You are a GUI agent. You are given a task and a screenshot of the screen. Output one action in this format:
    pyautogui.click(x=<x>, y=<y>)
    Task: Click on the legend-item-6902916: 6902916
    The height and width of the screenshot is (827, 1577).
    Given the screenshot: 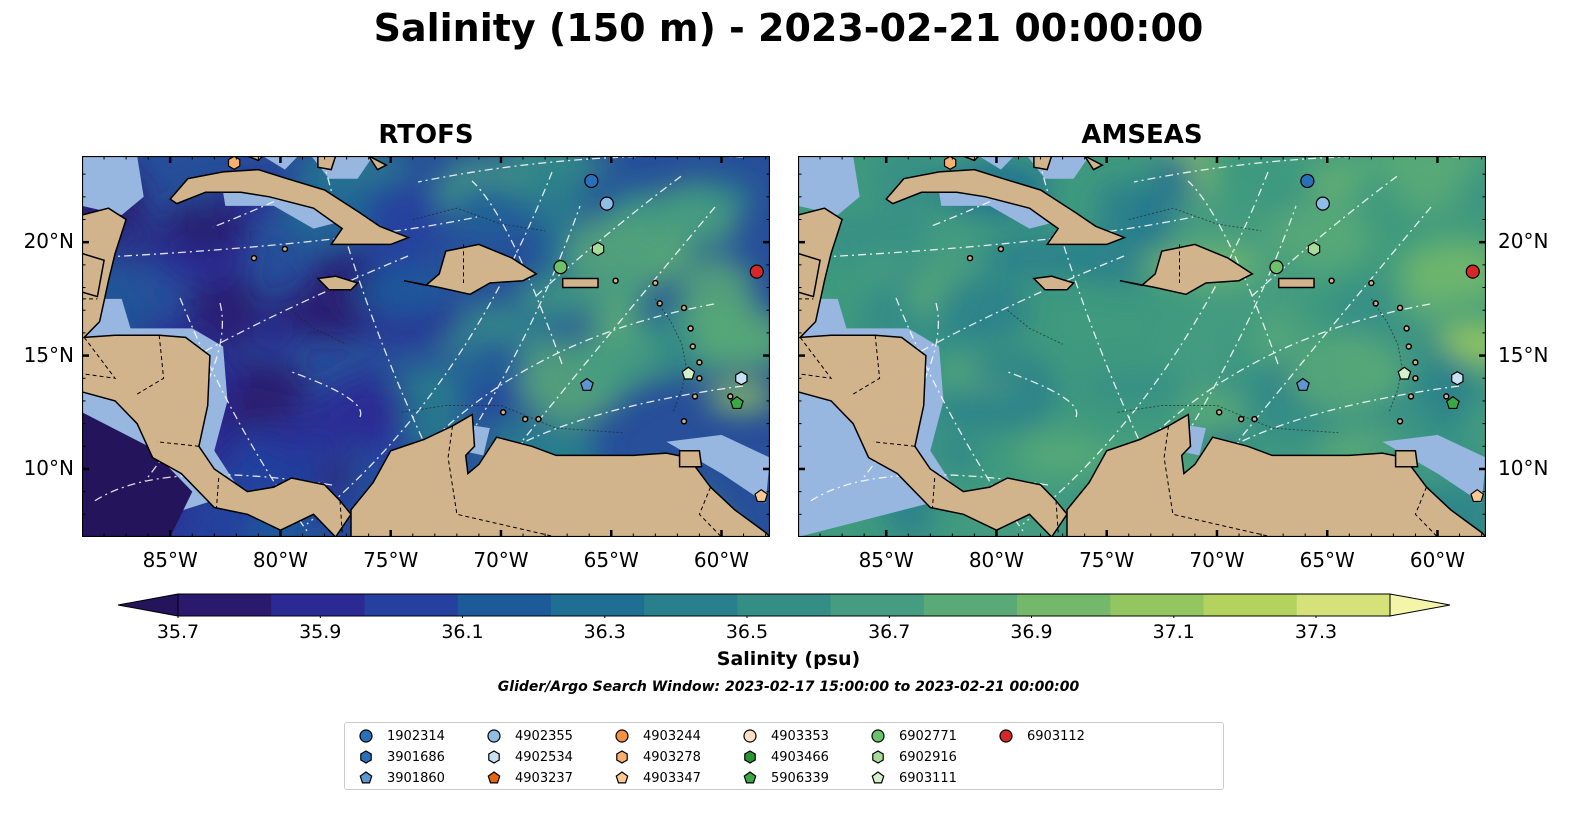 What is the action you would take?
    pyautogui.click(x=913, y=757)
    